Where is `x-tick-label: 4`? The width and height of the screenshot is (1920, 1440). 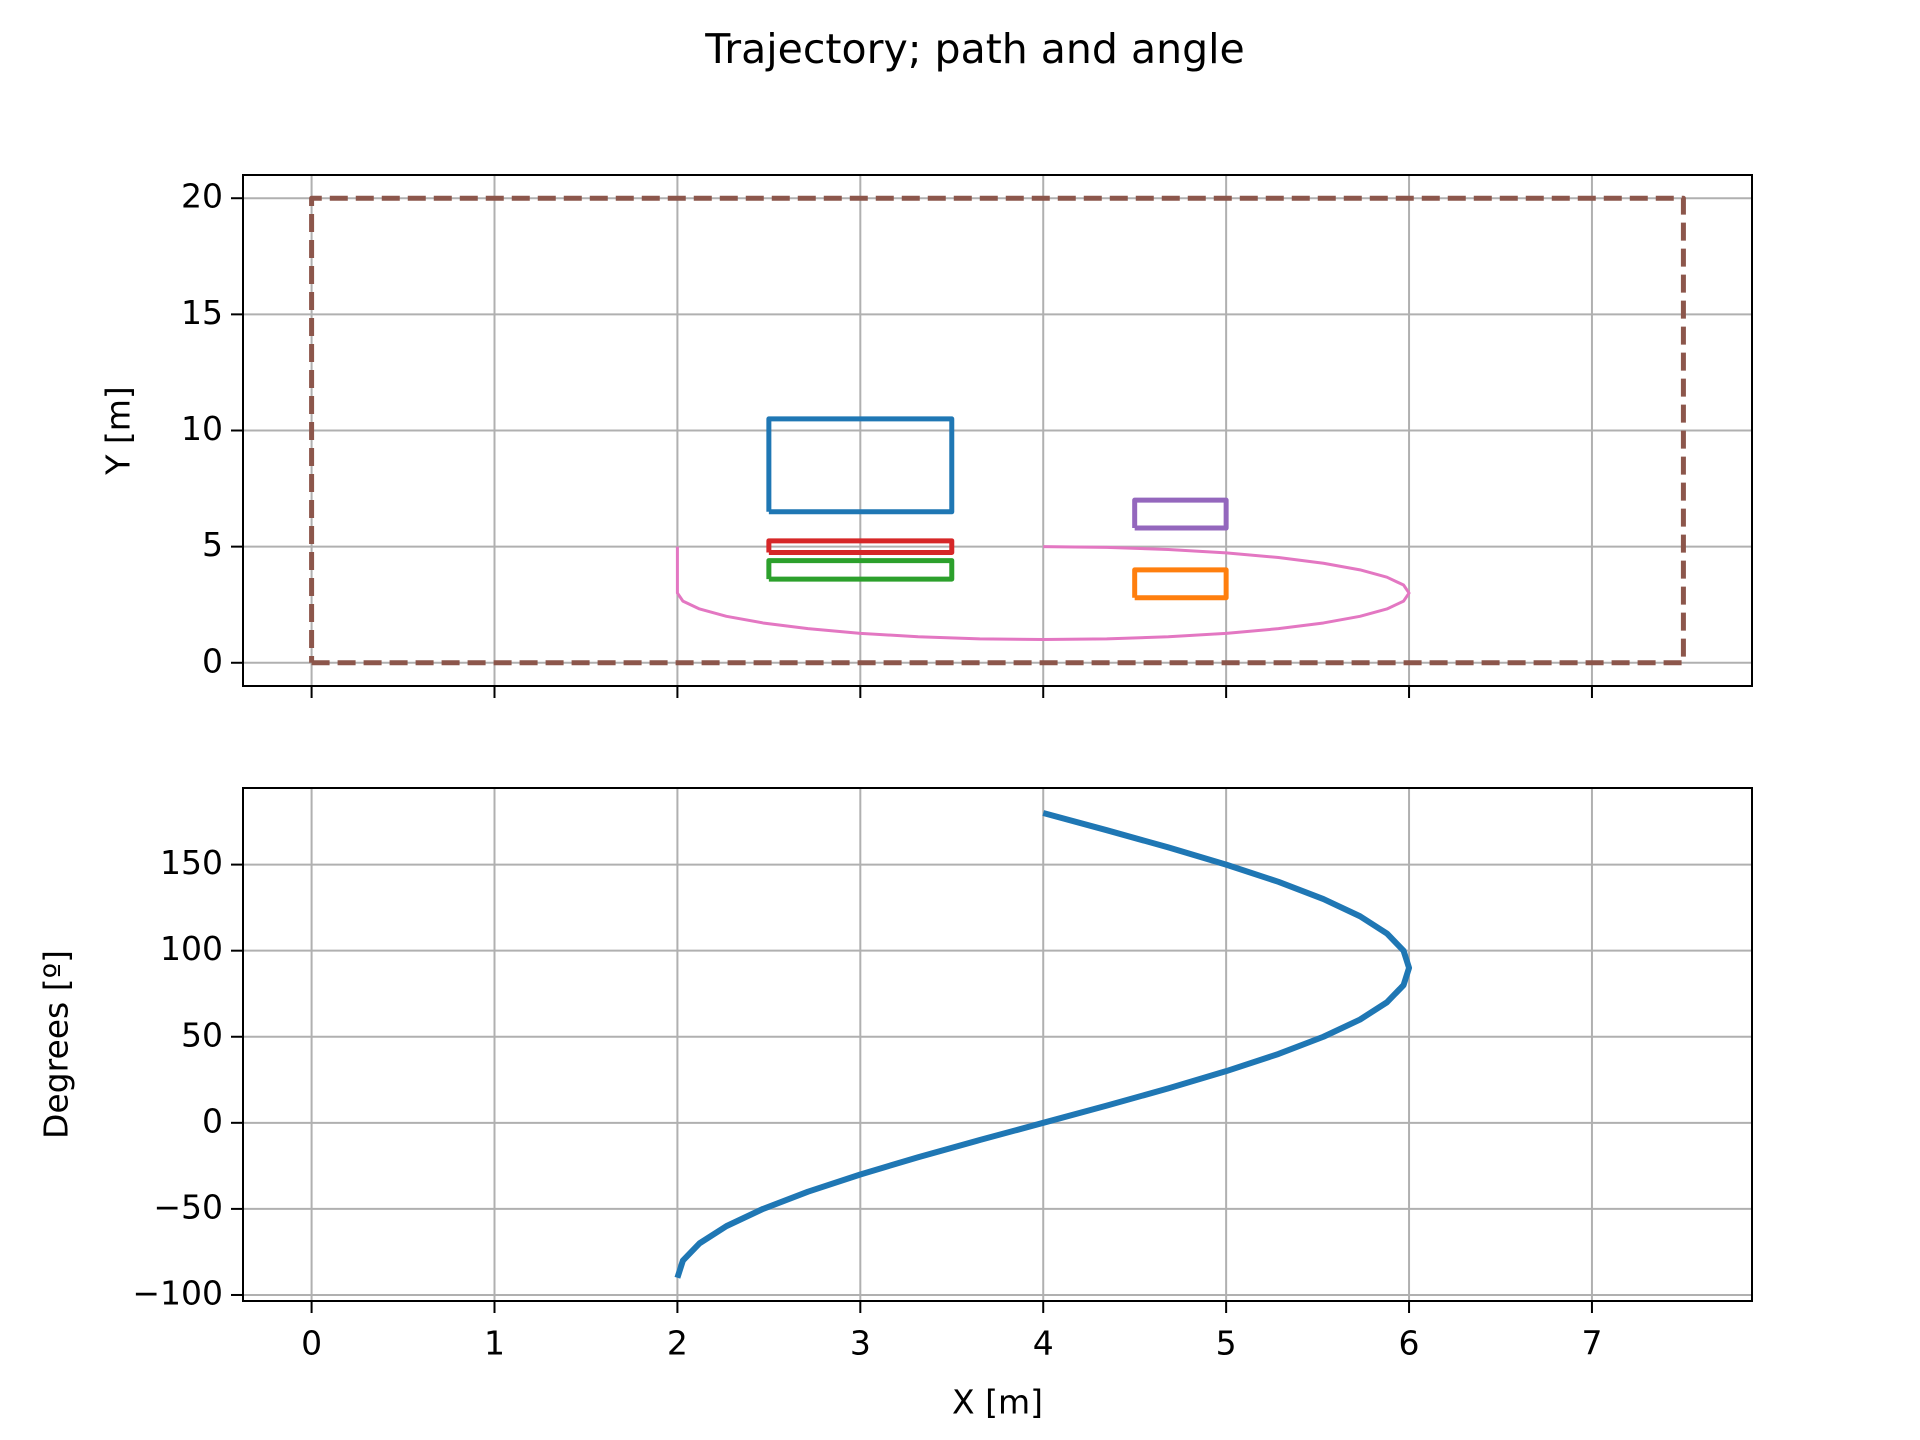
x-tick-label: 4 is located at coordinates (1043, 1343).